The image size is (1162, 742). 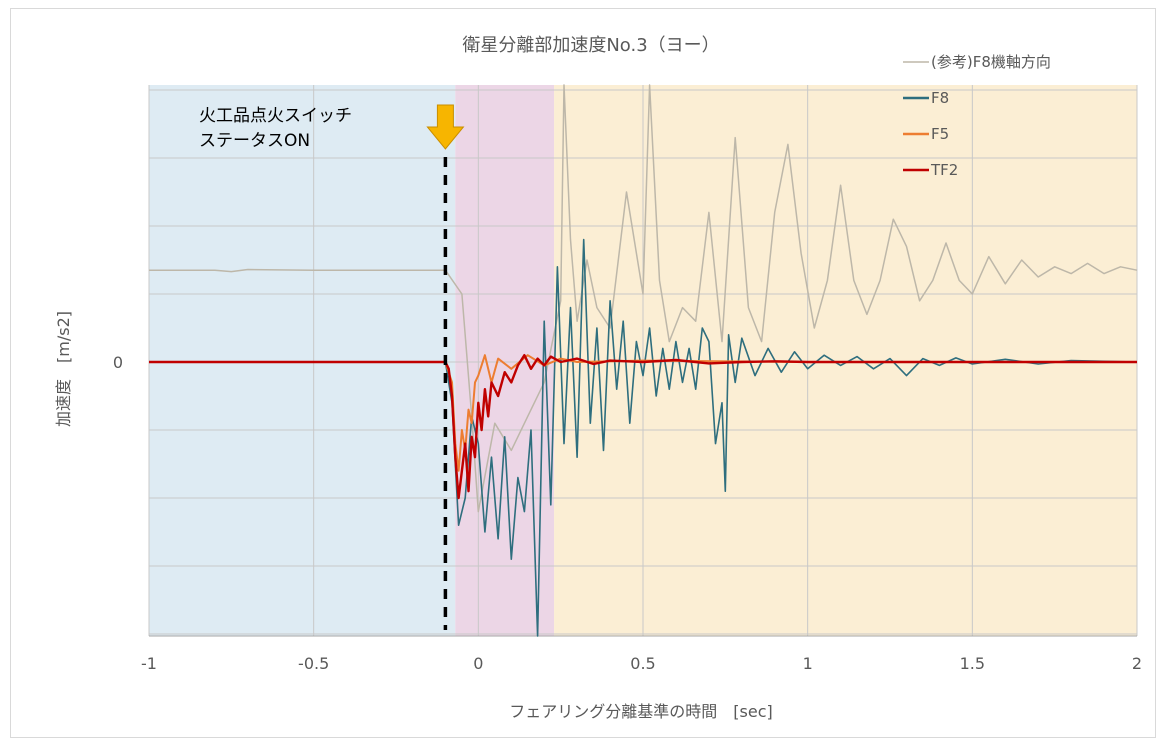 What do you see at coordinates (63, 369) in the screenshot?
I see `y-axis-title: 加速度 [m/s2]` at bounding box center [63, 369].